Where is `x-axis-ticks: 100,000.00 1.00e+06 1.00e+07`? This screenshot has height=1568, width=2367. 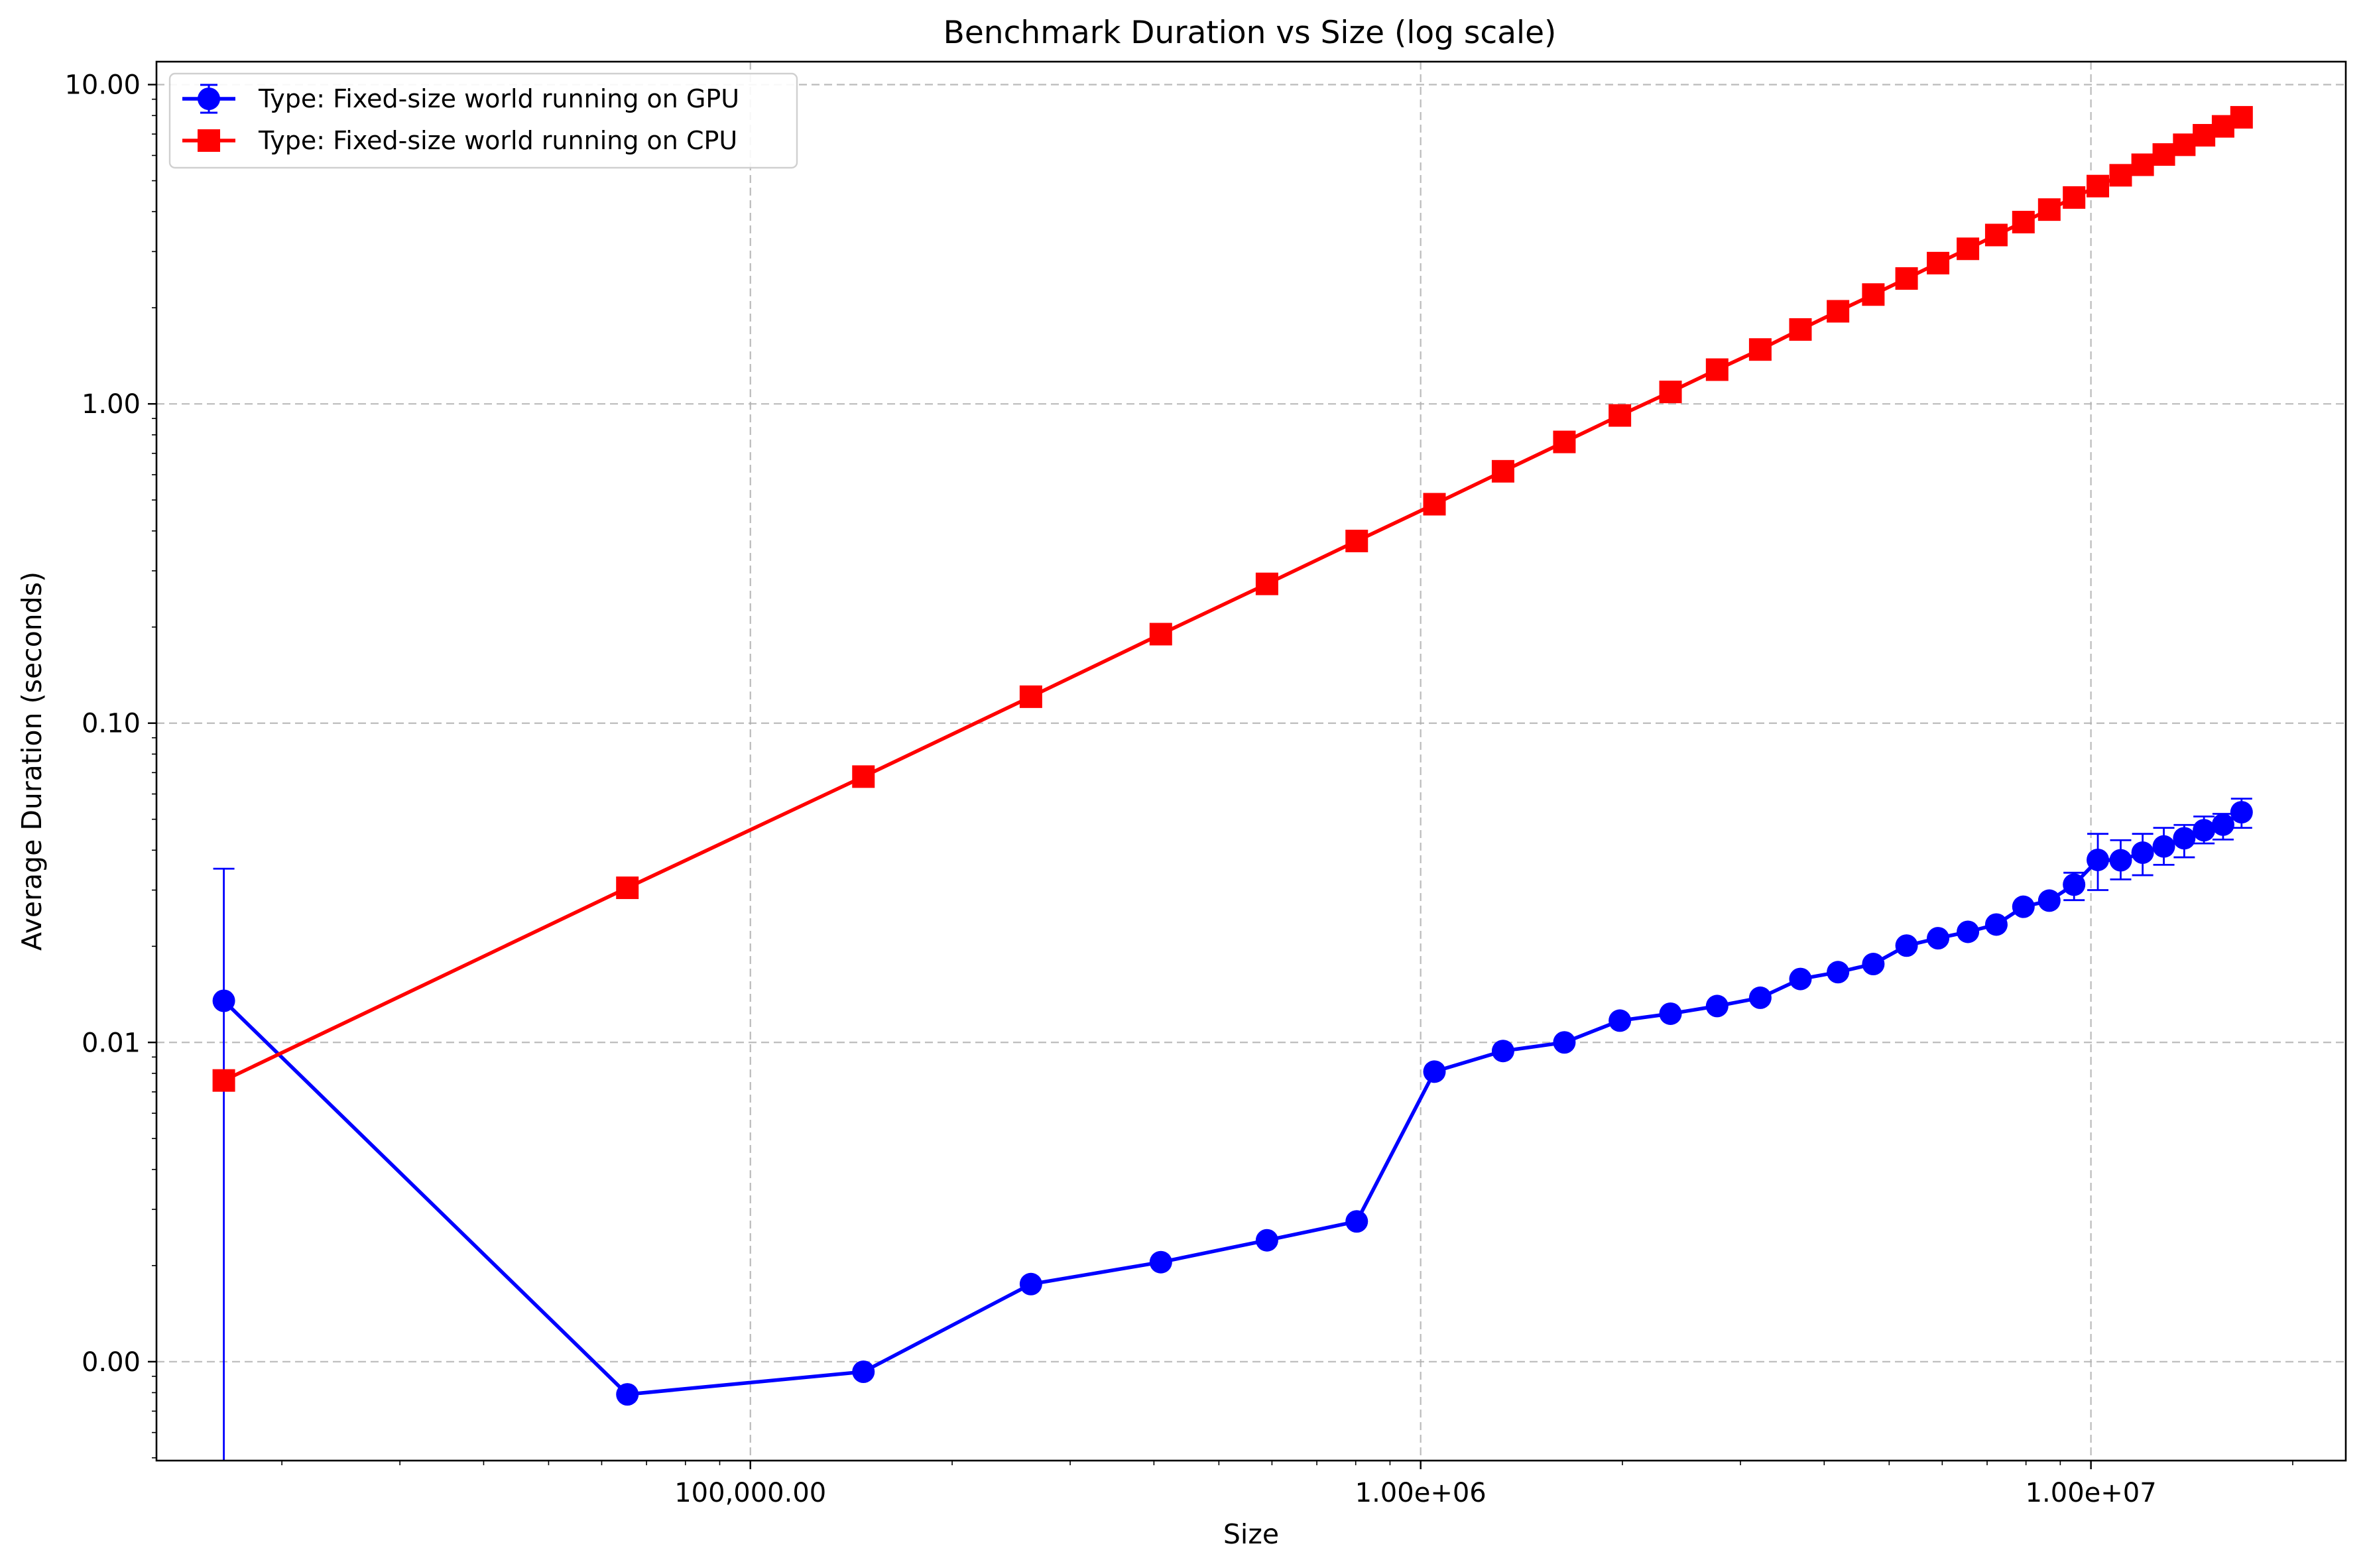 x-axis-ticks: 100,000.00 1.00e+06 1.00e+07 is located at coordinates (1415, 1484).